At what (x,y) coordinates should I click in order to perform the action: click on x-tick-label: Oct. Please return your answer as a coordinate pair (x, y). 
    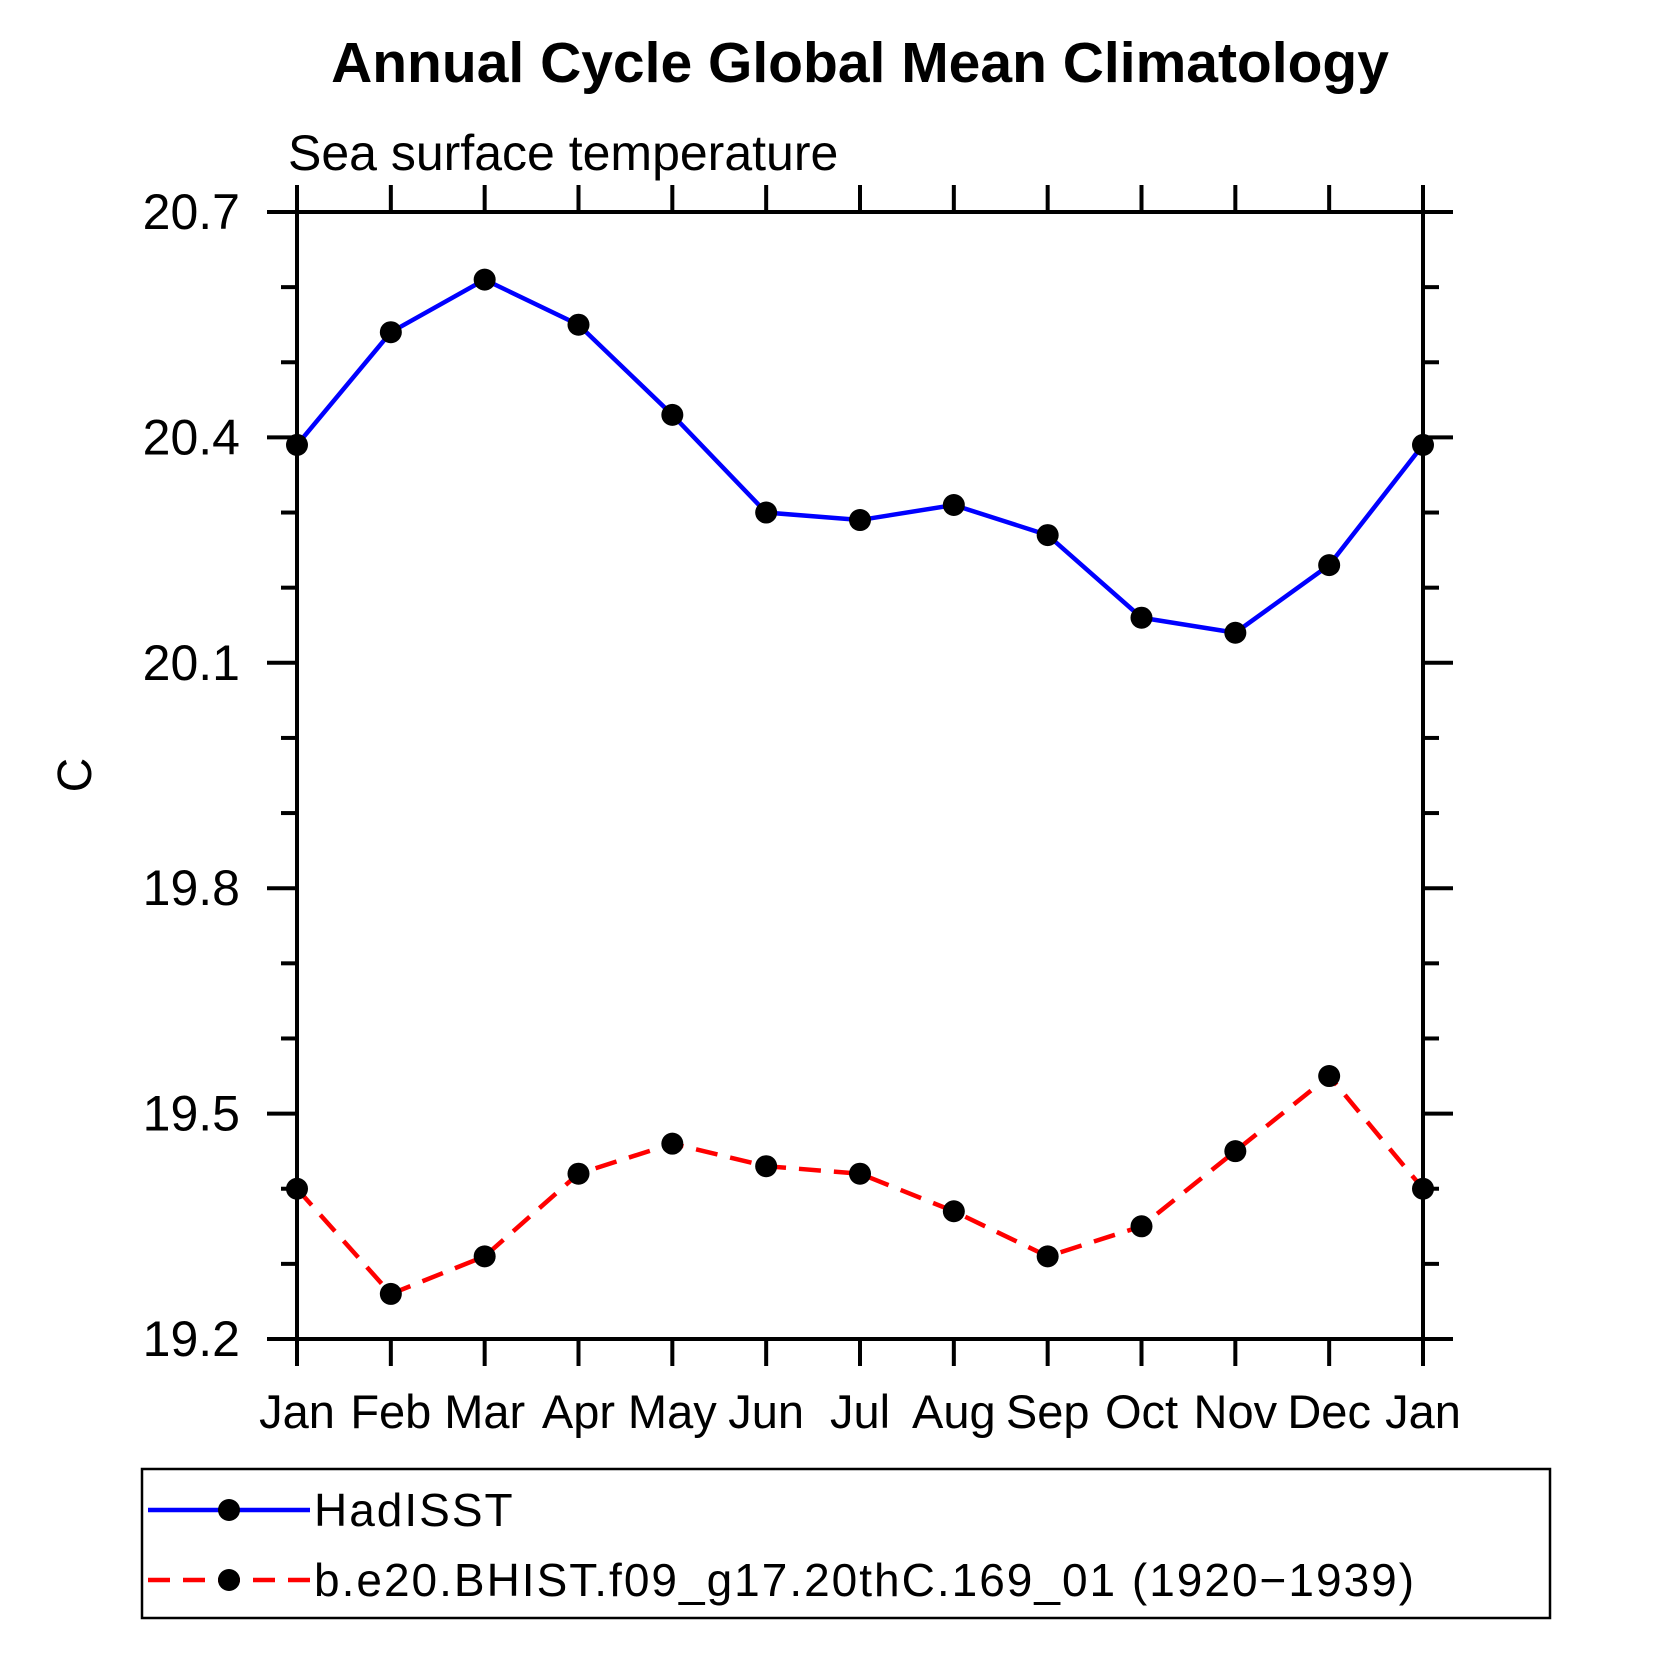
    Looking at the image, I should click on (1141, 1411).